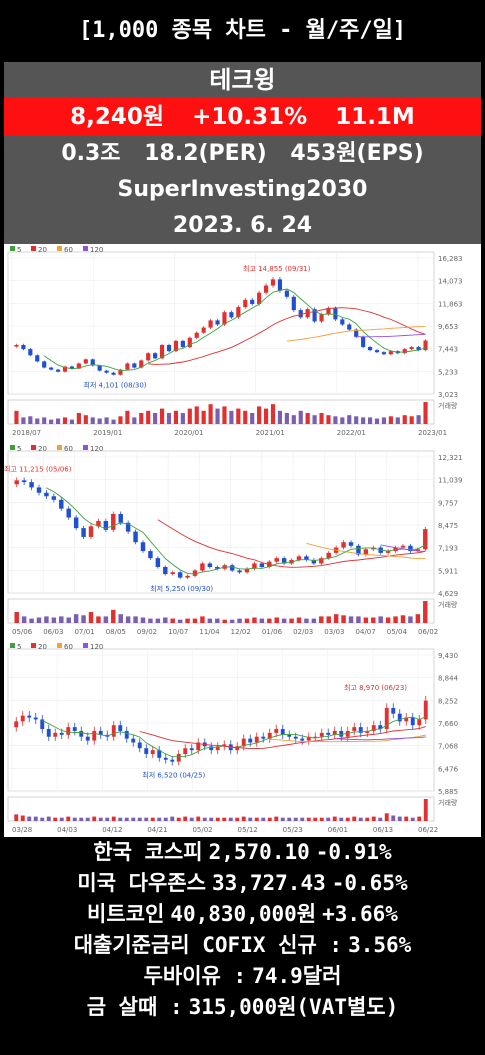 Image resolution: width=485 pixels, height=1055 pixels. What do you see at coordinates (380, 945) in the screenshot?
I see `market-value: 3.56%` at bounding box center [380, 945].